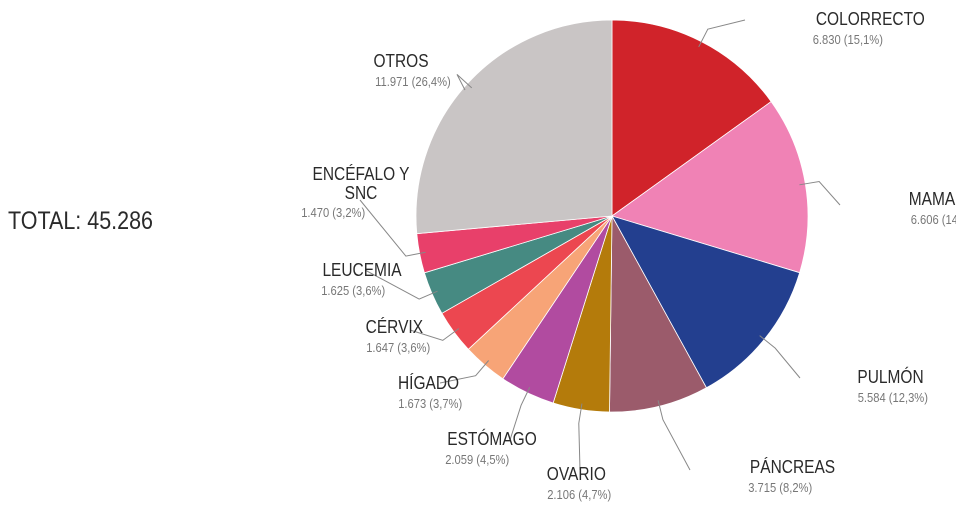  I want to click on slice-label: ESTÓMAGO, so click(492, 439).